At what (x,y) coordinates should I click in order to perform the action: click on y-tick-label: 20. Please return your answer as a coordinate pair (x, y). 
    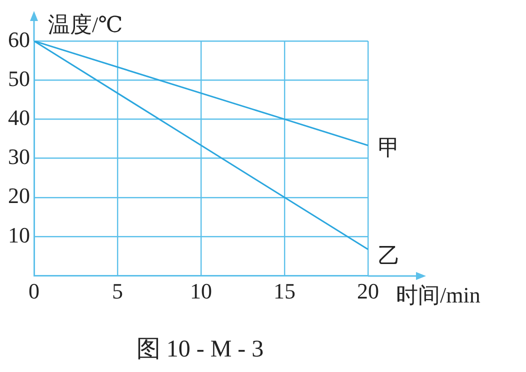
    Looking at the image, I should click on (19, 195).